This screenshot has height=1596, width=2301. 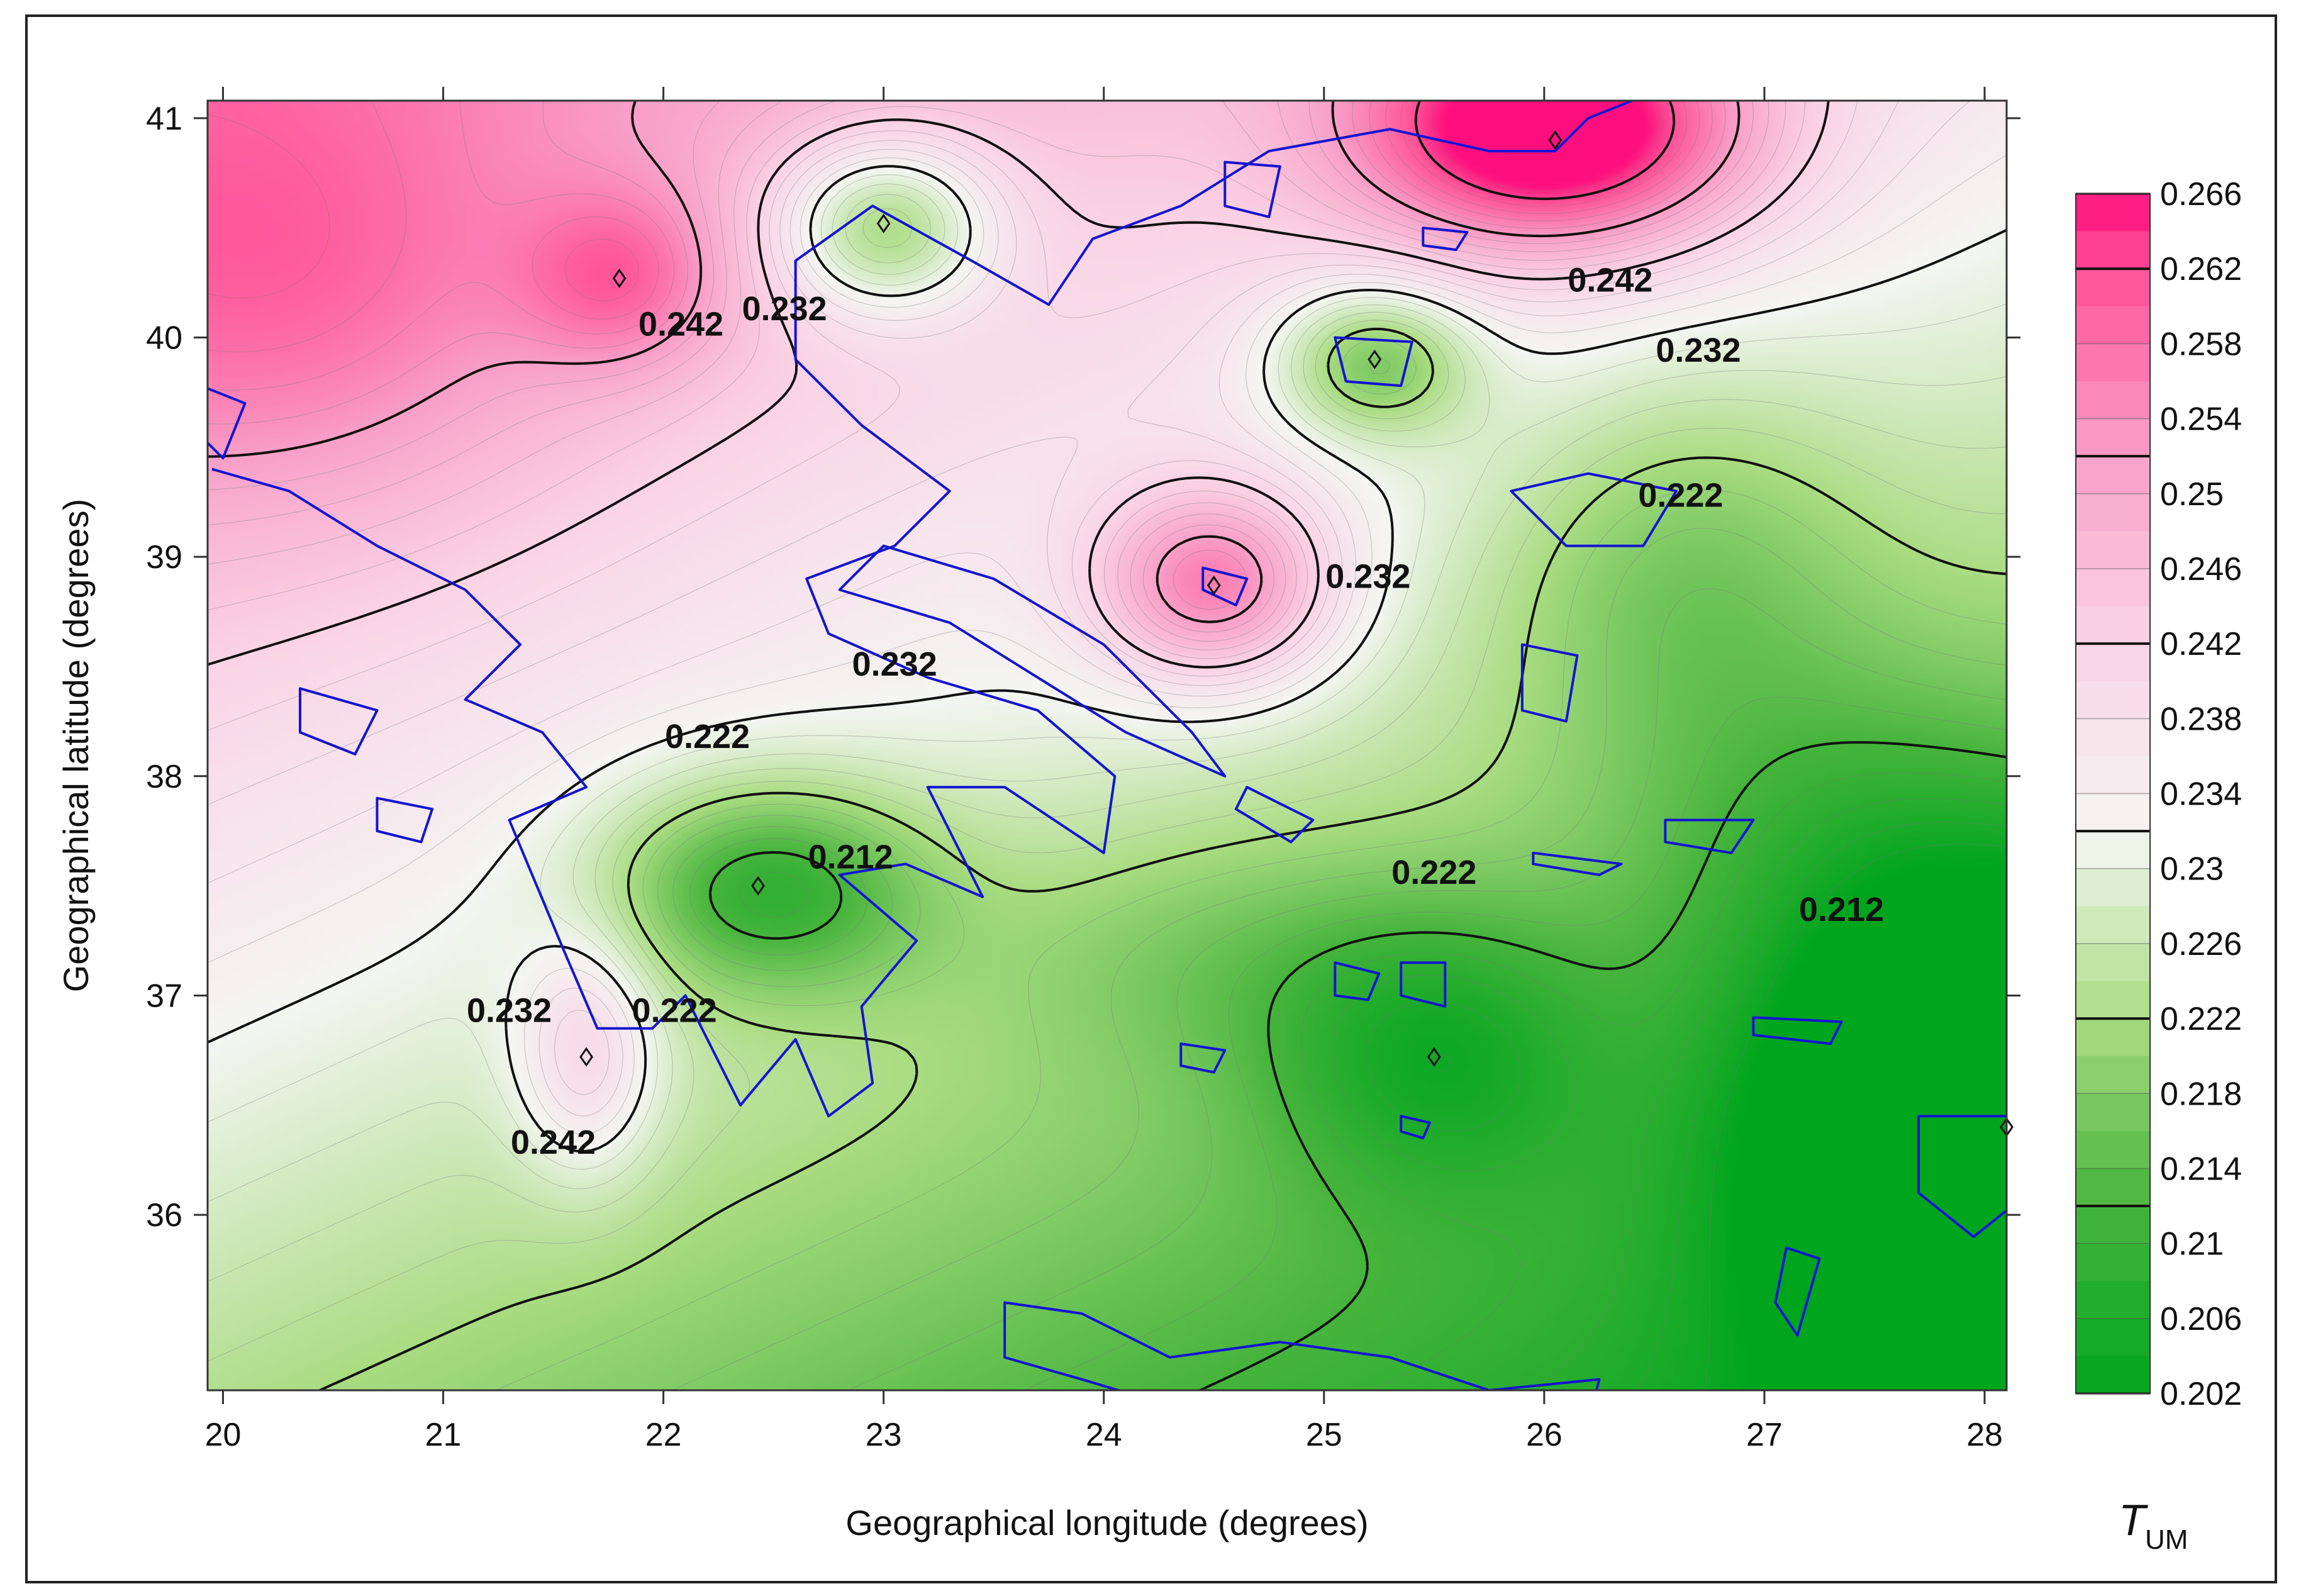 I want to click on colorbar-title: T UM, so click(x=2153, y=1525).